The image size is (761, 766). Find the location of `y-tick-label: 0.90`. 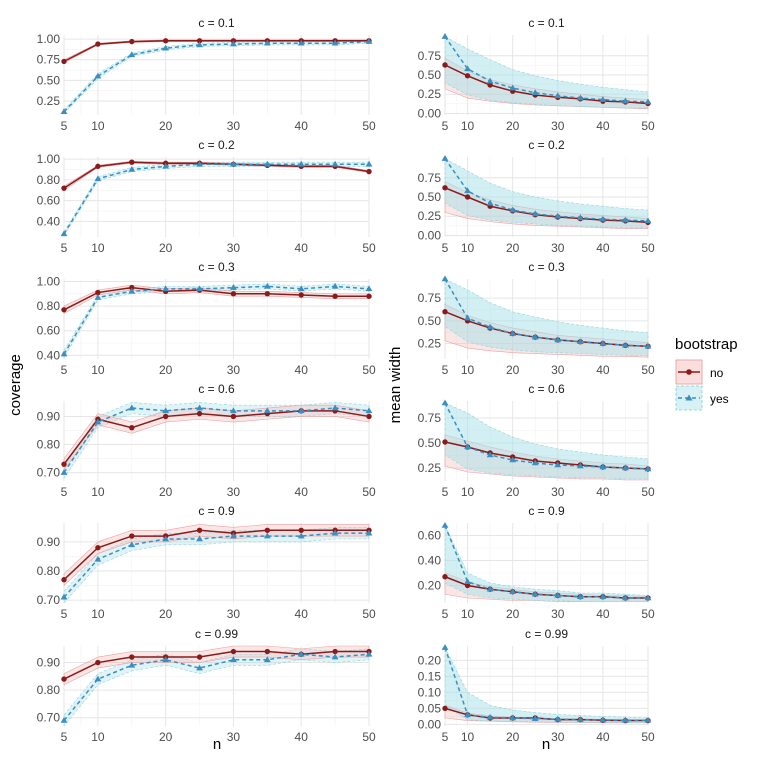

y-tick-label: 0.90 is located at coordinates (49, 663).